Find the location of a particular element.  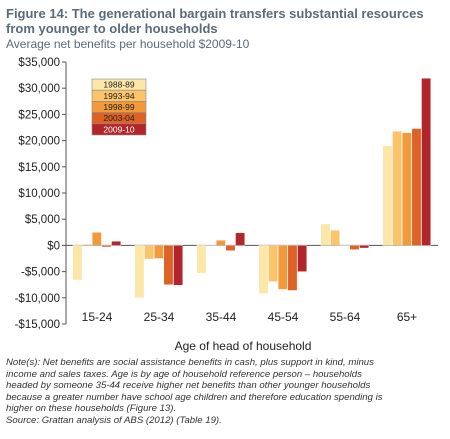

x-tick-label: 35-44 is located at coordinates (221, 317).